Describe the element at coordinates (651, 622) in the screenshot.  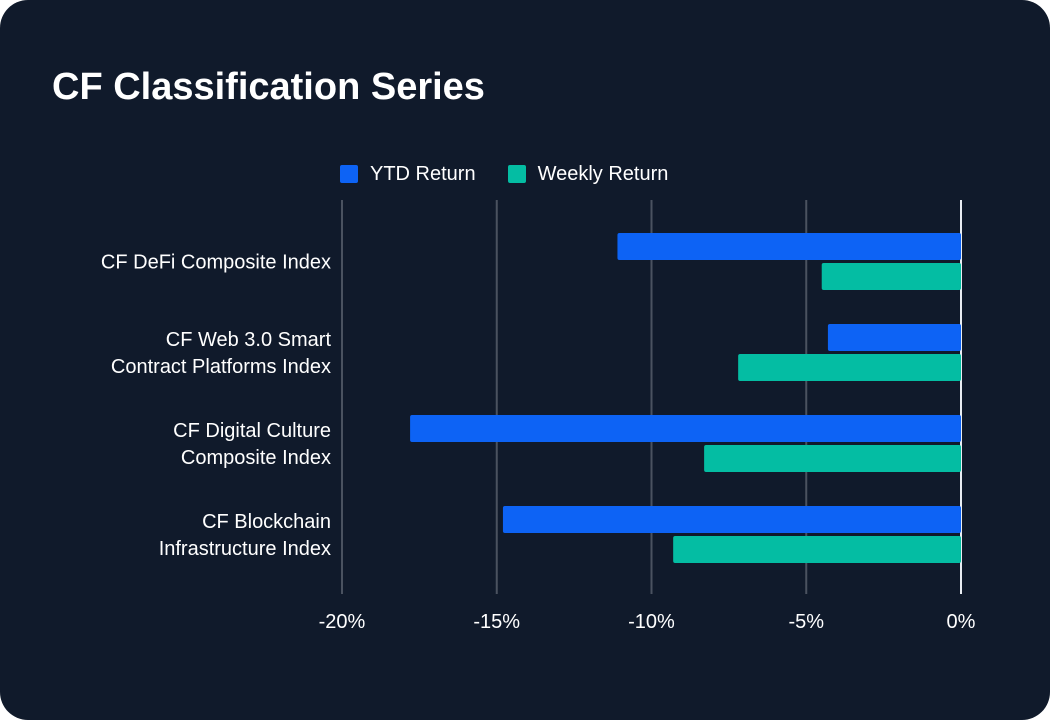
I see `x-tick-label: -10%` at that location.